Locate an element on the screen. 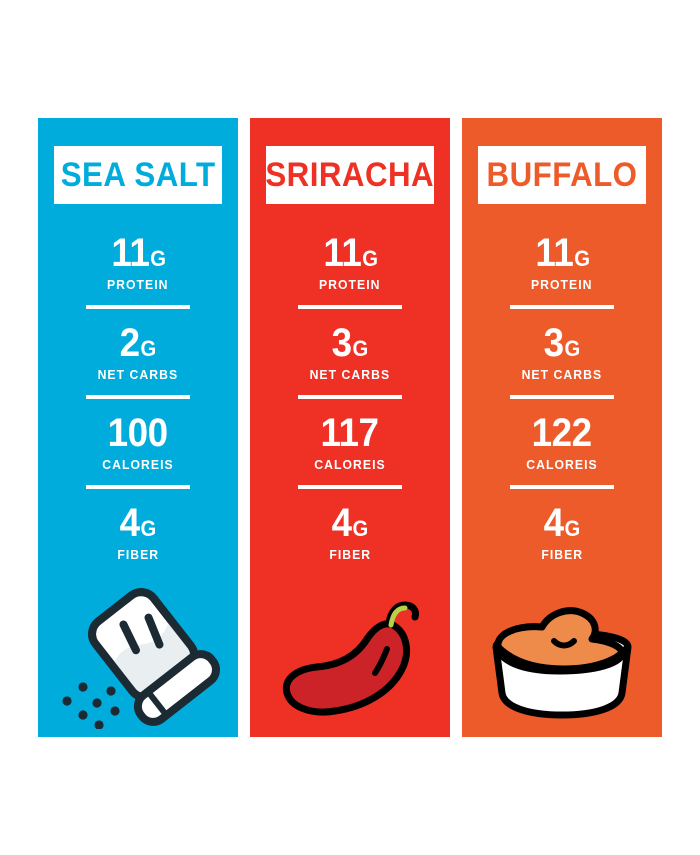 The height and width of the screenshot is (855, 700). stat-net-carbs: 2 G NET CARBS is located at coordinates (138, 352).